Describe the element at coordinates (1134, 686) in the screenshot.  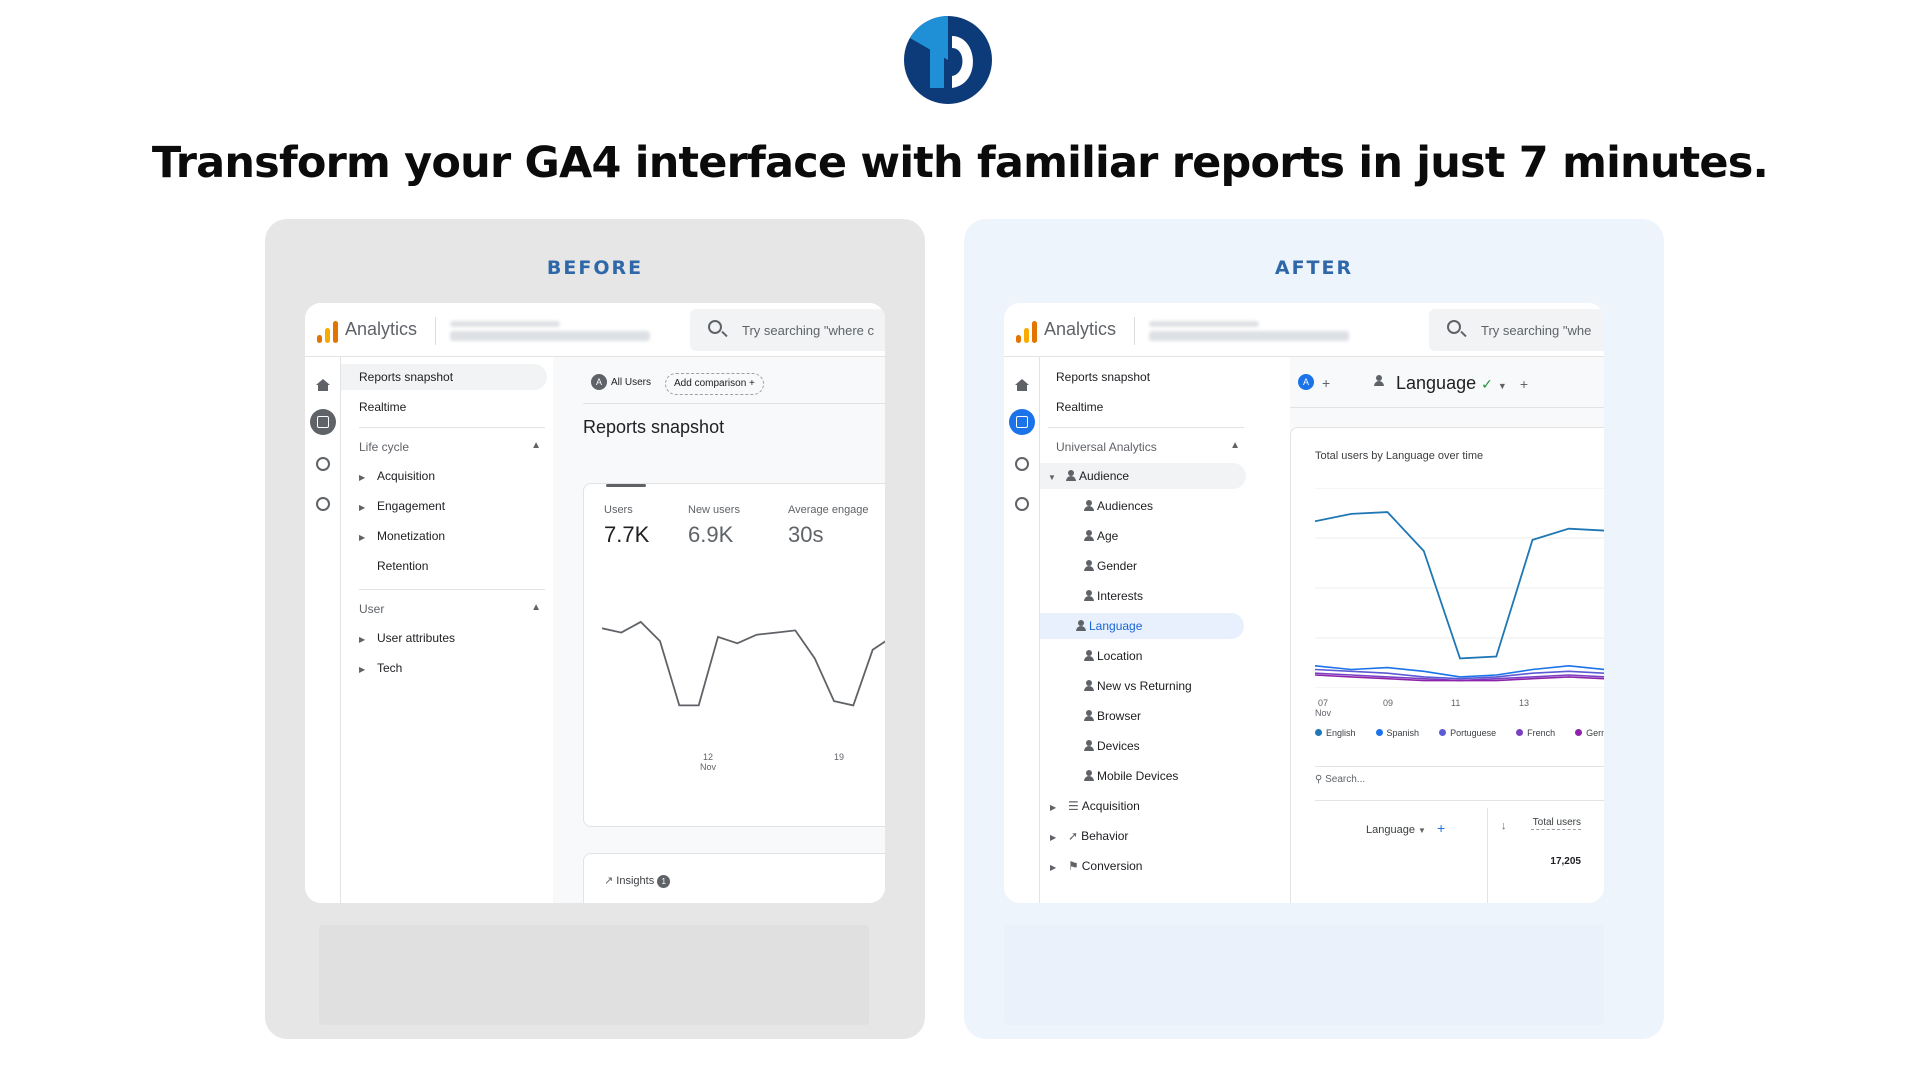
I see `nav-new-vs-returning: New vs Returning` at that location.